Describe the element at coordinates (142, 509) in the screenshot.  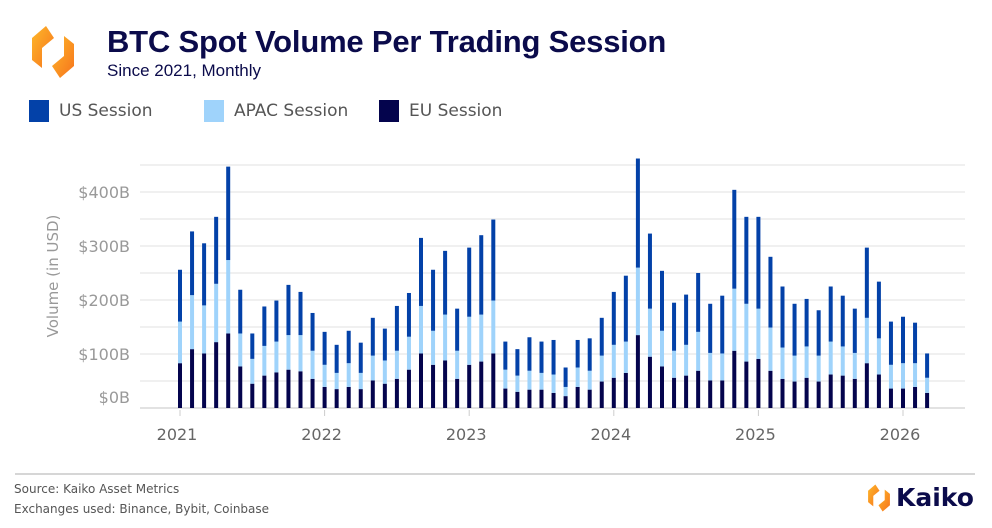
I see `exchanges-note: Exchanges used: Binance, Bybit, Coinbase` at that location.